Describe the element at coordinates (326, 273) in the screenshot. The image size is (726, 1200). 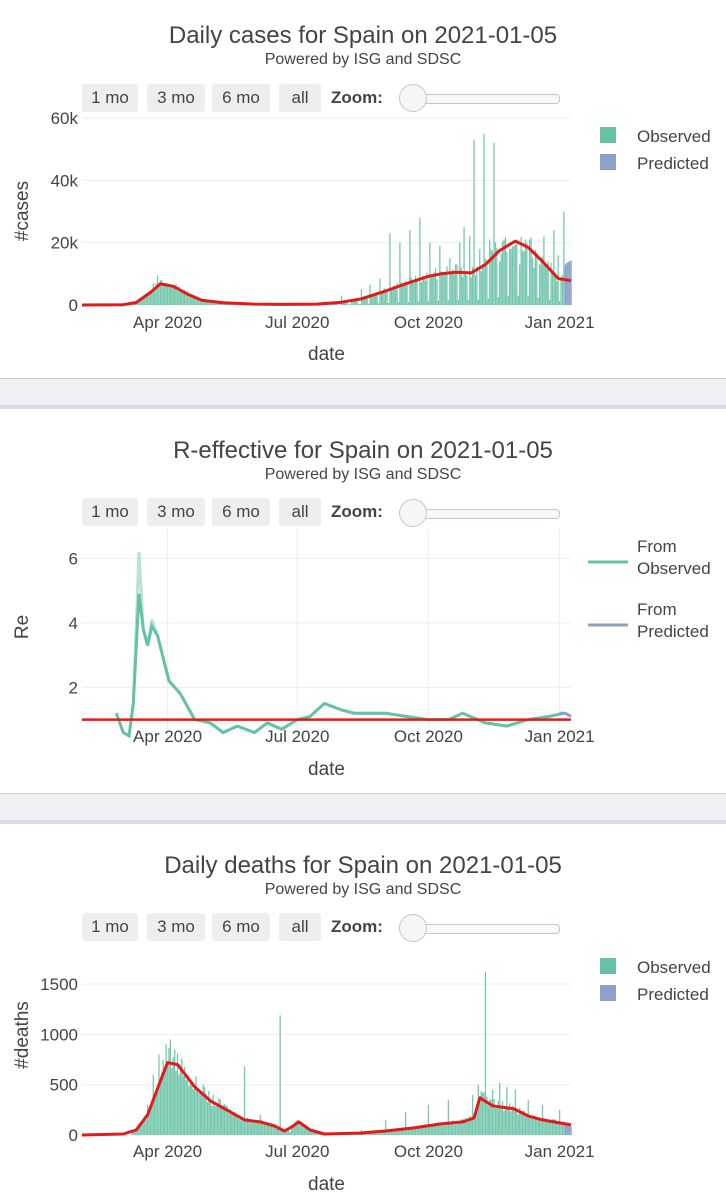
I see `fit-line` at that location.